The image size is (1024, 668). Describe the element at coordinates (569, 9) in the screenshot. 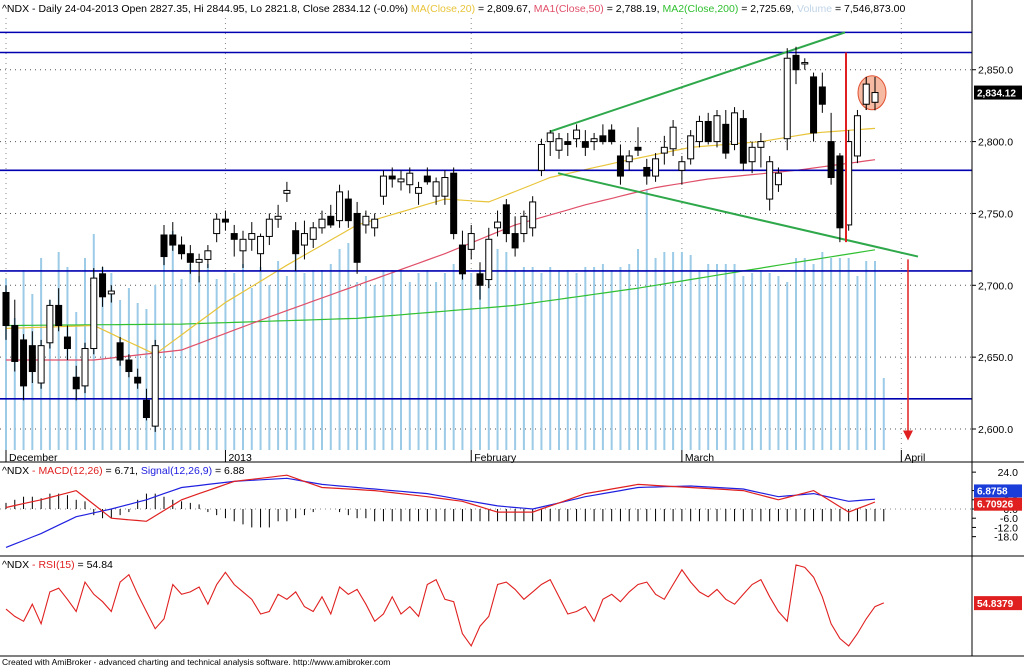

I see `header-ma50-label: MA1(Close,50)` at that location.